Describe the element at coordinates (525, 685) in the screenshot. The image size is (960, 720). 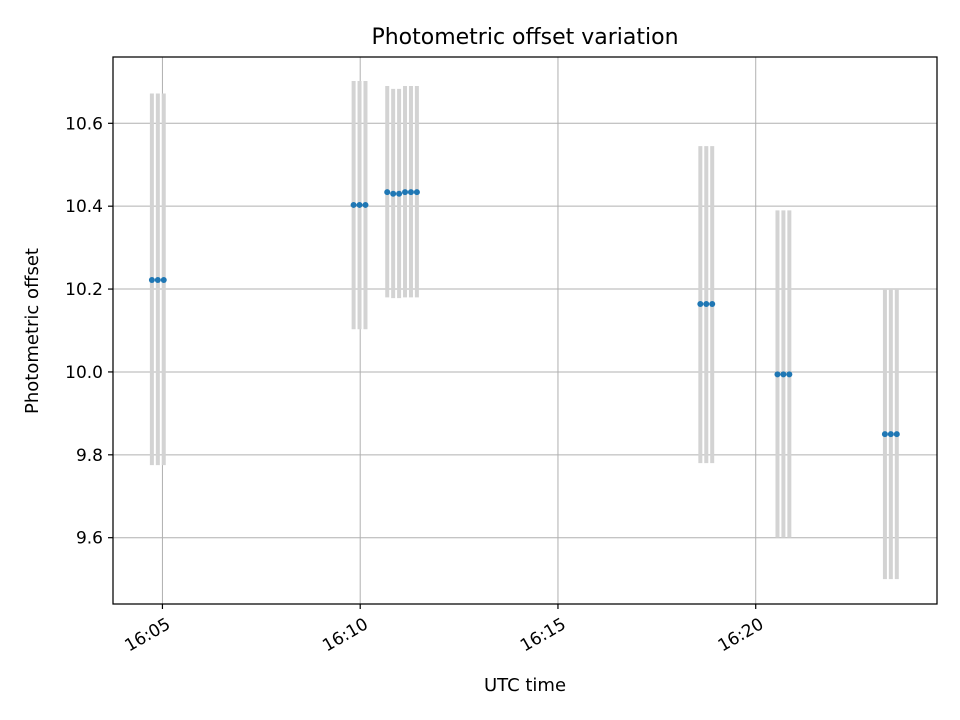
I see `x-axis-label: UTC time` at that location.